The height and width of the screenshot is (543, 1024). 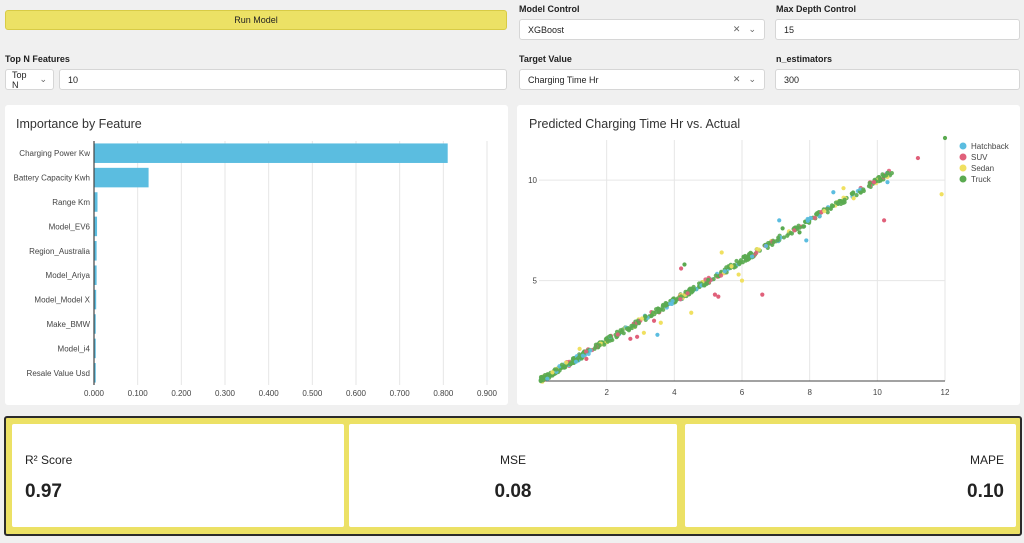 I want to click on r2-score-card: R² Score 0.97, so click(x=178, y=475).